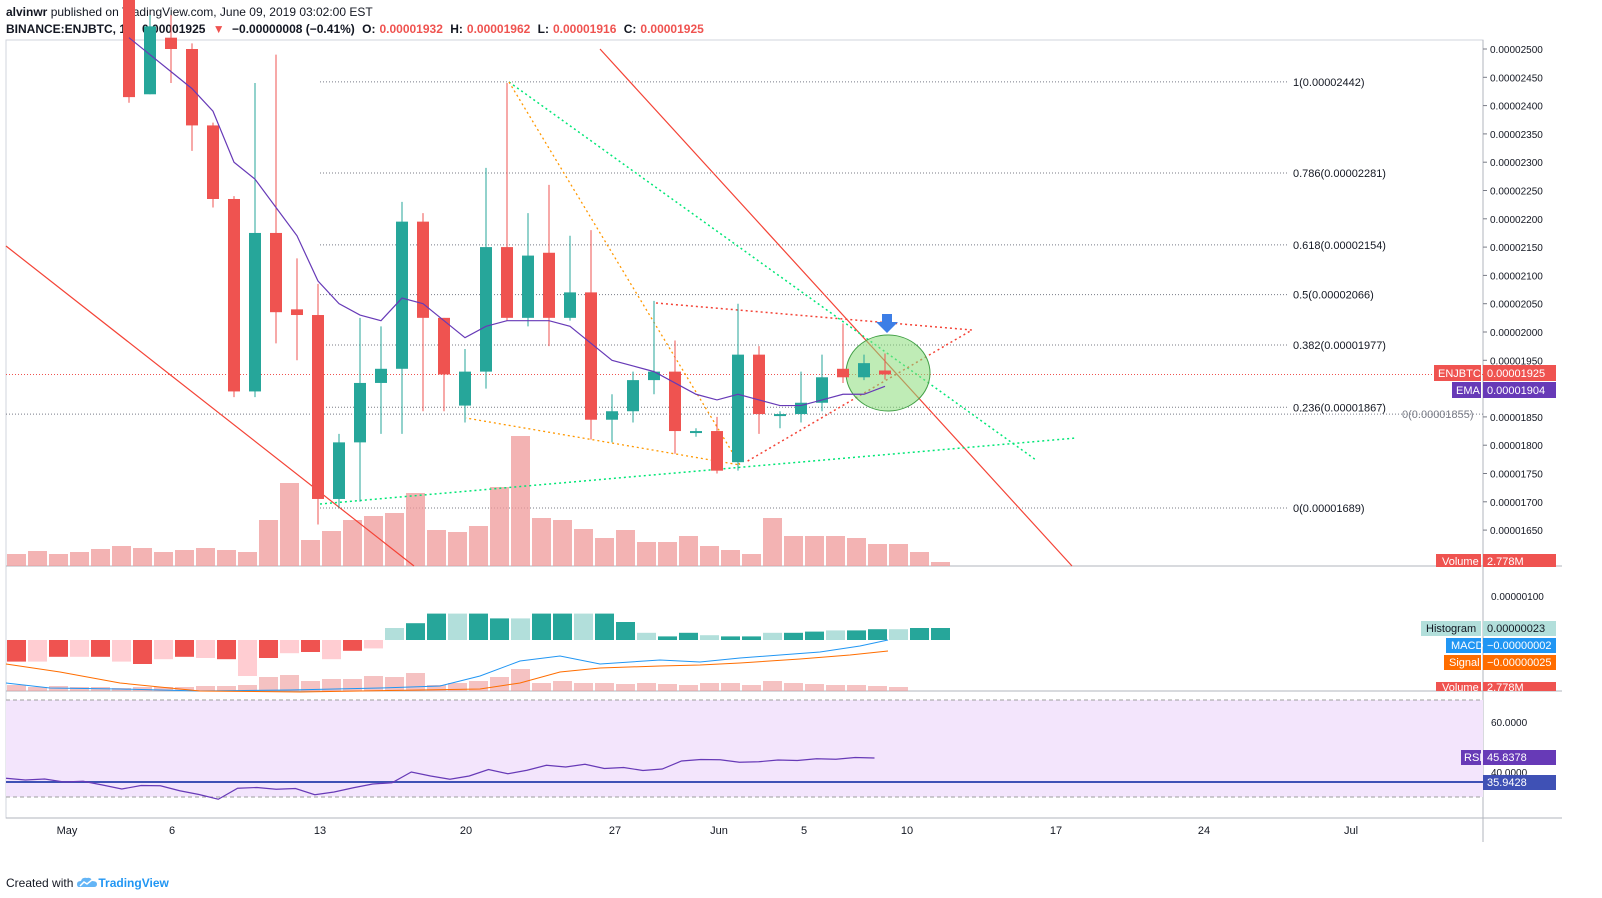 The width and height of the screenshot is (1602, 898). Describe the element at coordinates (1351, 831) in the screenshot. I see `time-tick-label: Jul` at that location.